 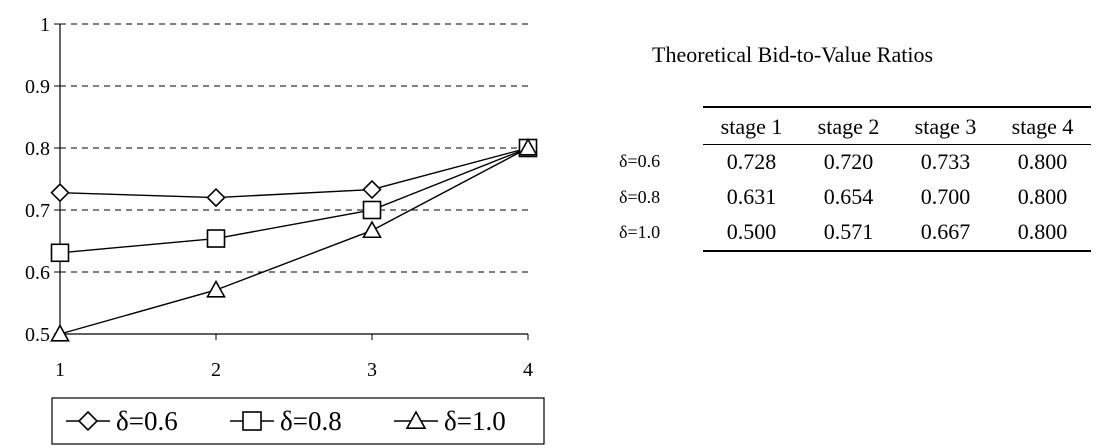 What do you see at coordinates (751, 196) in the screenshot?
I see `table-cell: 0.631` at bounding box center [751, 196].